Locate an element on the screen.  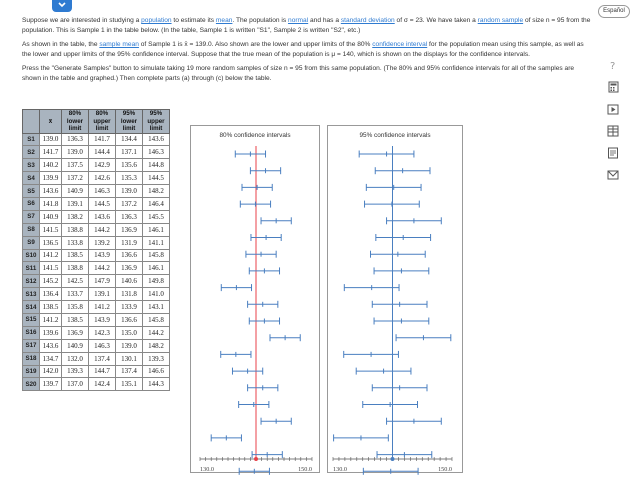
upper-80-cell: 139.2 is located at coordinates (102, 242).